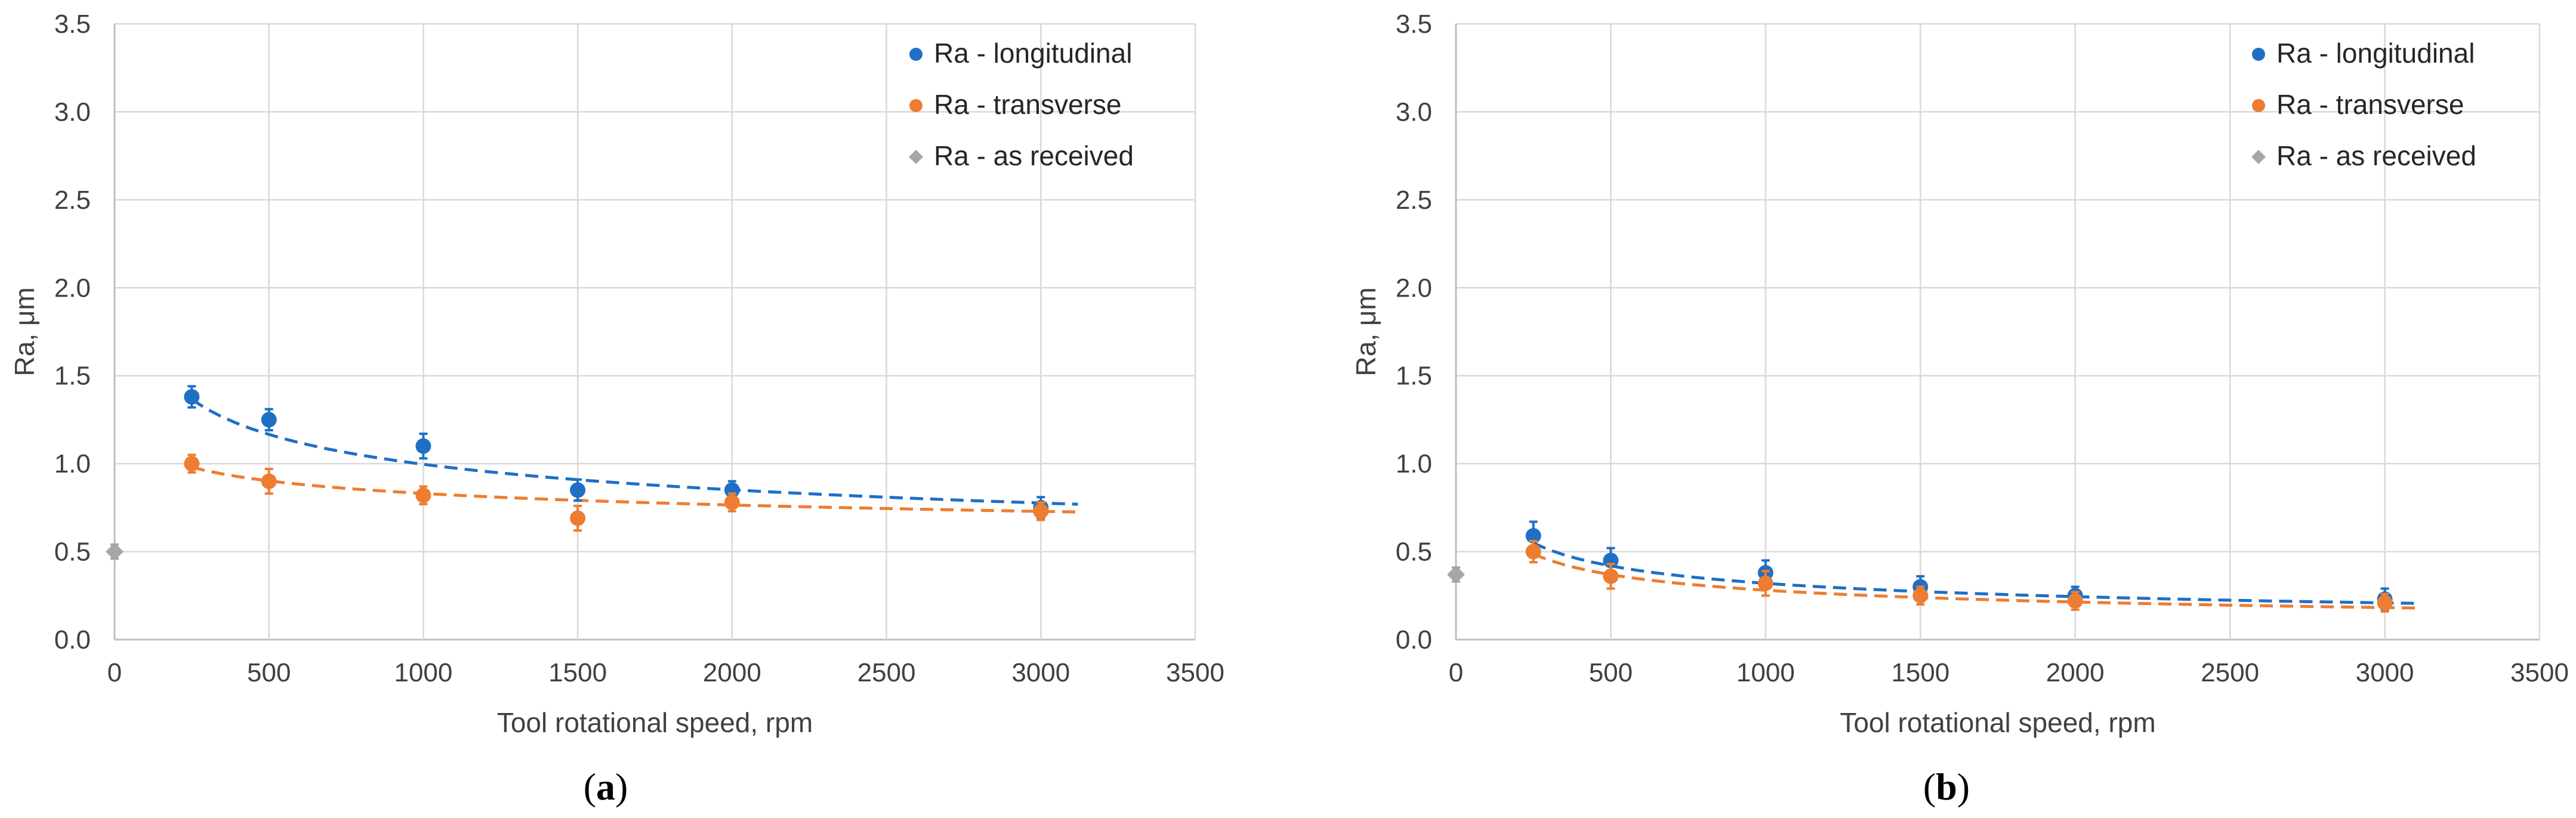 Image resolution: width=2576 pixels, height=818 pixels. I want to click on caption-letter: b, so click(1947, 786).